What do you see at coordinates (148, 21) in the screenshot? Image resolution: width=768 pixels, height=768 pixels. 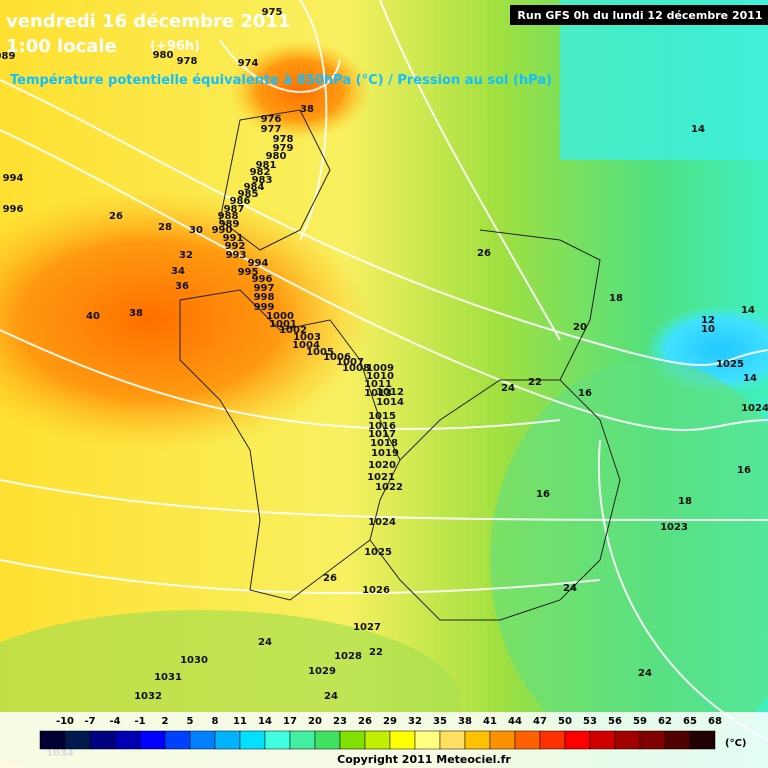 I see `date: vendredi 16 décembre 2011` at bounding box center [148, 21].